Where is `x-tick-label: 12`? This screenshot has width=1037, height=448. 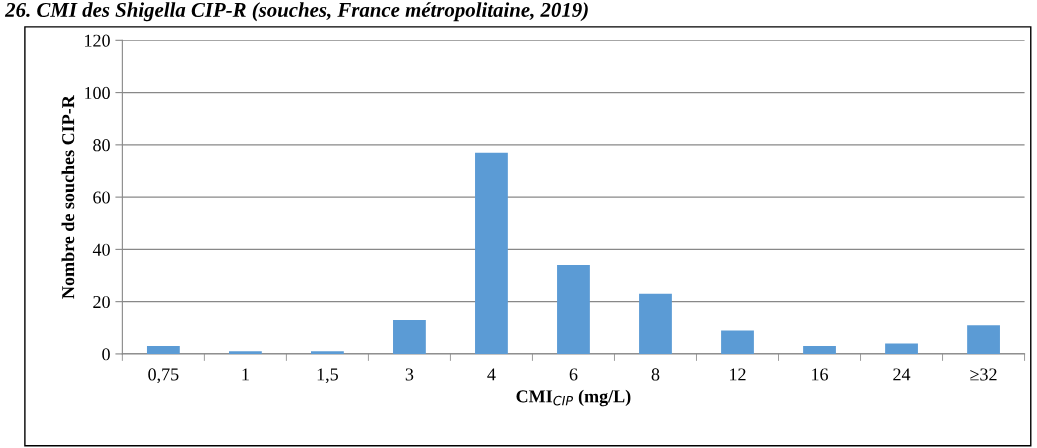
x-tick-label: 12 is located at coordinates (738, 374).